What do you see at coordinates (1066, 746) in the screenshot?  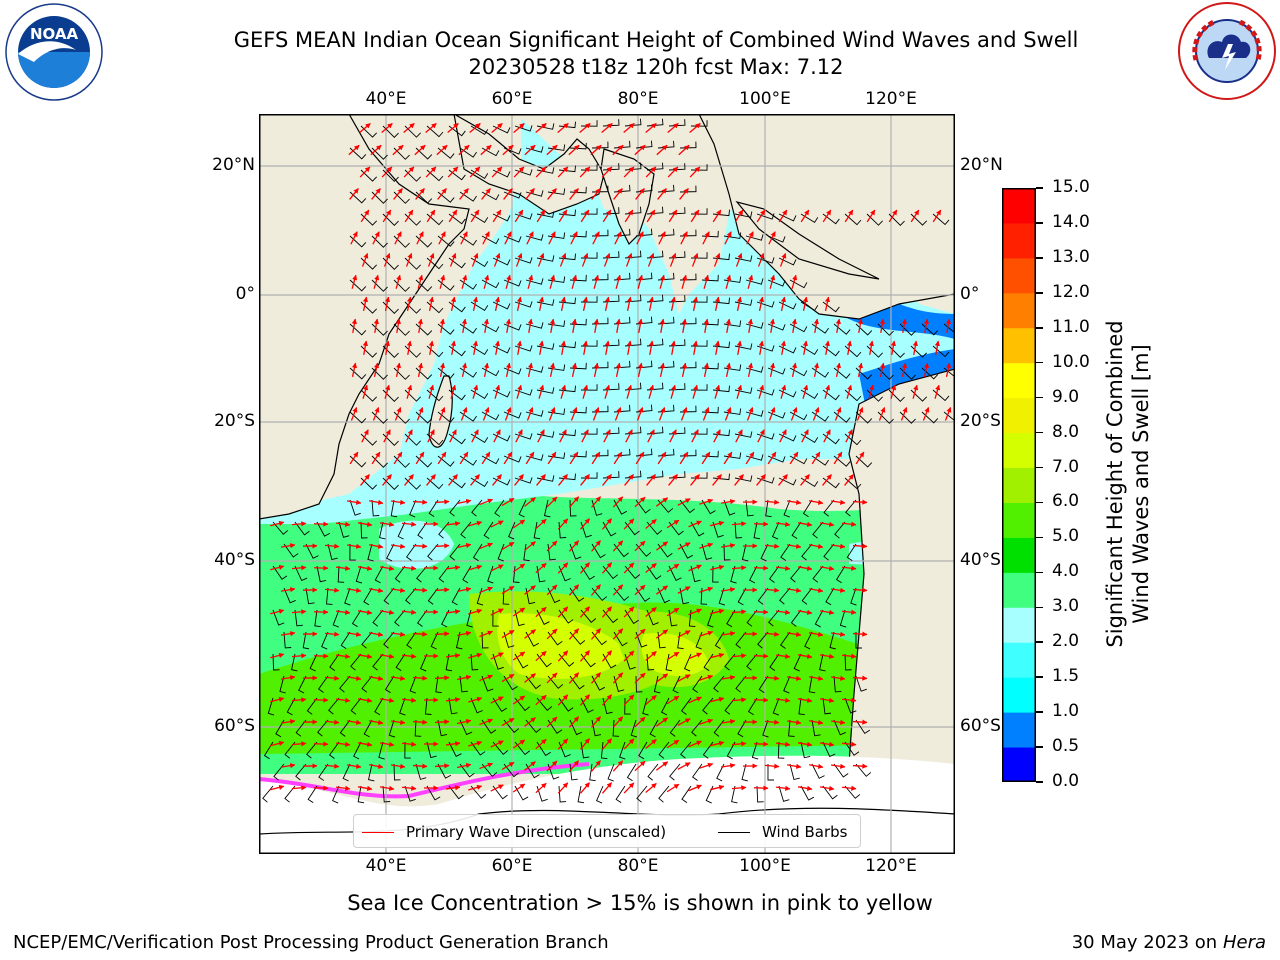 I see `colorbar-tick-label: 0.5` at bounding box center [1066, 746].